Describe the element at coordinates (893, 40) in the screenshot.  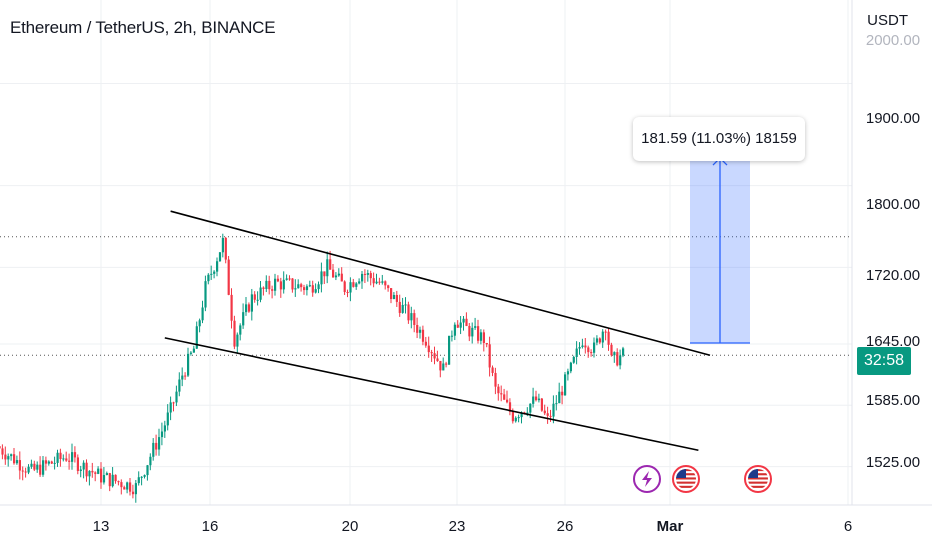
I see `price-tick-partial: 2000.00` at that location.